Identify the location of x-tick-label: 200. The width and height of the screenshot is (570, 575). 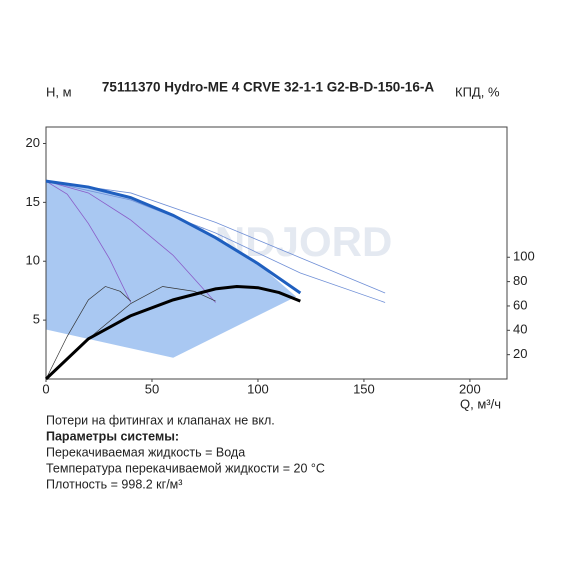
(470, 388).